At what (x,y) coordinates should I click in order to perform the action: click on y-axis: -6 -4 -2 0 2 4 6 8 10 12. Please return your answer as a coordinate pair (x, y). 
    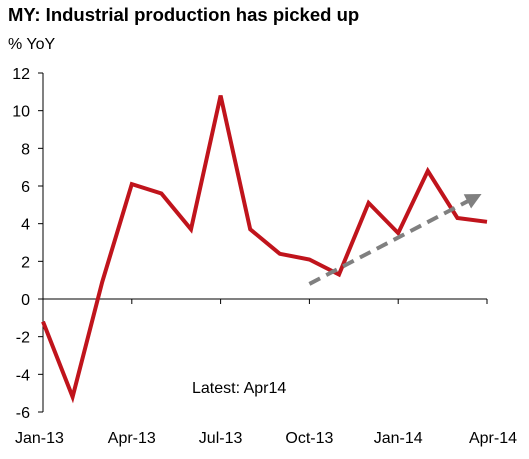
    Looking at the image, I should click on (28, 244).